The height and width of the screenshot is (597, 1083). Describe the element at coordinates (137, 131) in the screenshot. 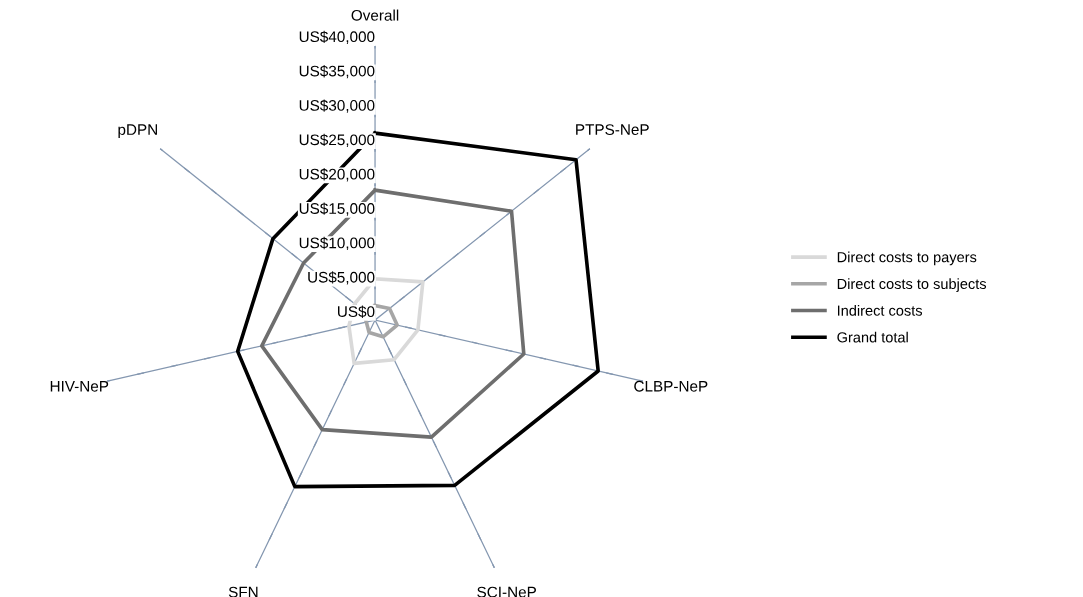

I see `spoke-label: pDPN` at that location.